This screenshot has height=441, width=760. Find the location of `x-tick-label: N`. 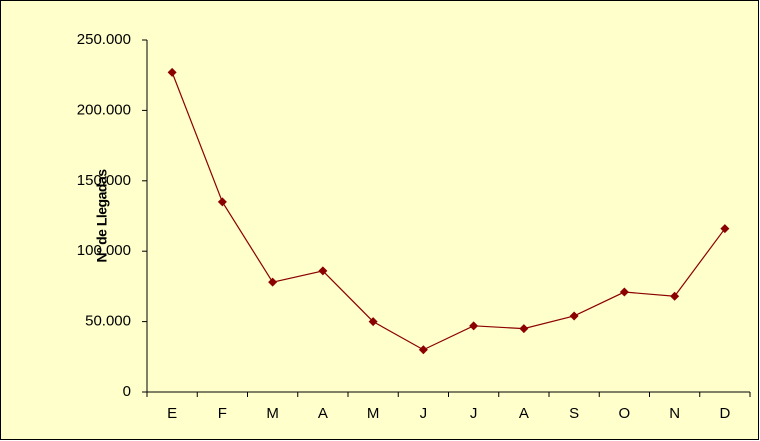

x-tick-label: N is located at coordinates (674, 413).